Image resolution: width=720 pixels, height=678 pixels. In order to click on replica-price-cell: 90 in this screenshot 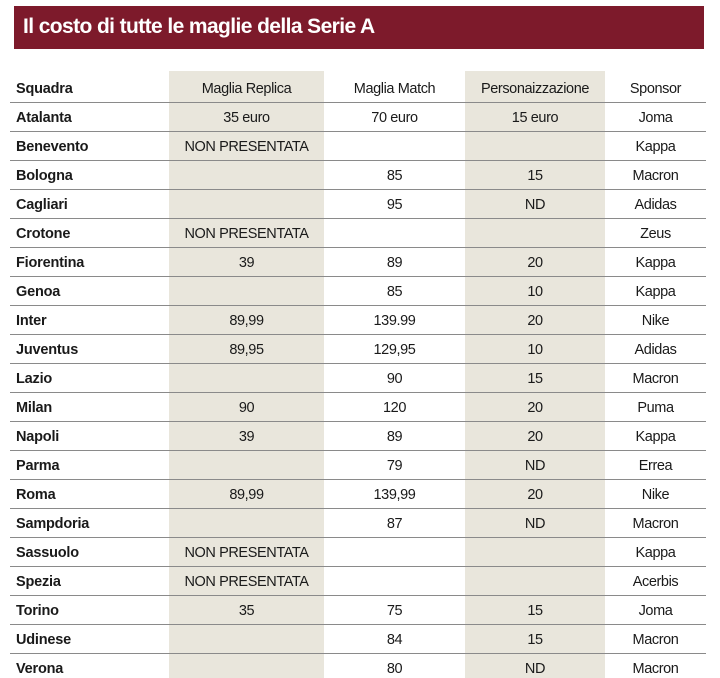, I will do `click(246, 408)`.